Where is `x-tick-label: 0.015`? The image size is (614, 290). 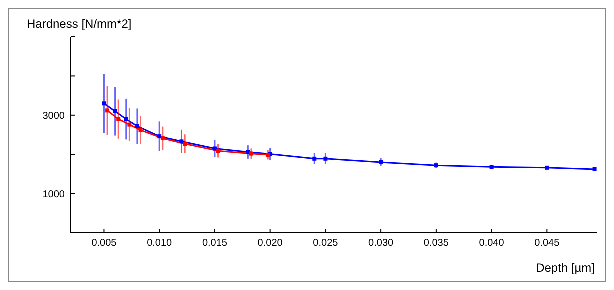
x-tick-label: 0.015 is located at coordinates (215, 244).